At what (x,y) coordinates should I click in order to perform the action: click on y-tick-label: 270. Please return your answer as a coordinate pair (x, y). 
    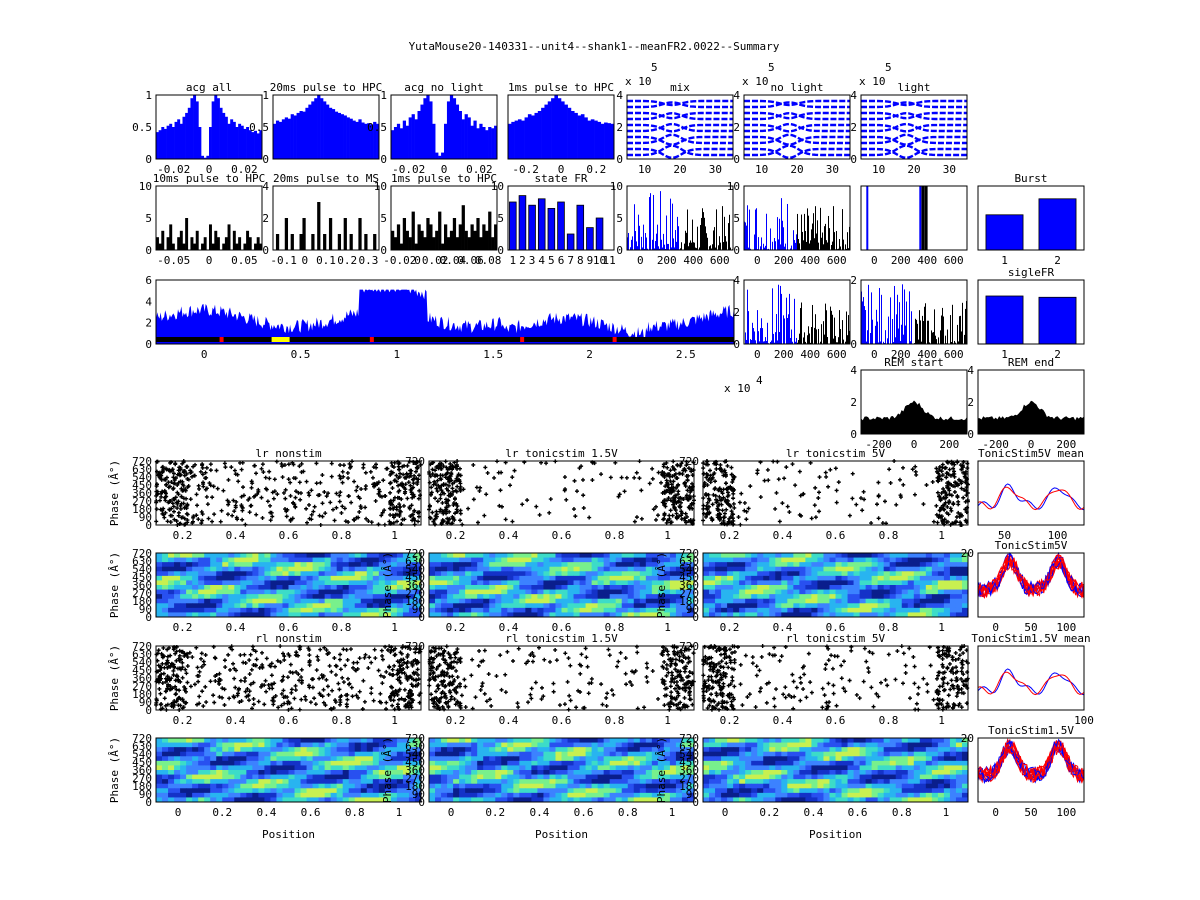
    Looking at the image, I should click on (142, 501).